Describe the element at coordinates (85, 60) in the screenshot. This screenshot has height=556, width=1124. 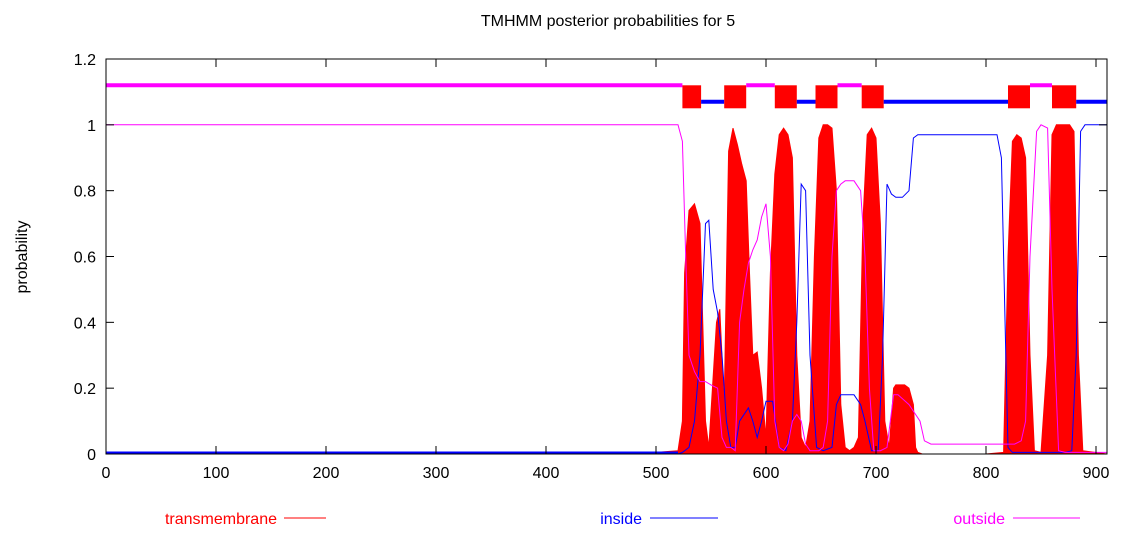
I see `y-tick-label: 1.2` at that location.